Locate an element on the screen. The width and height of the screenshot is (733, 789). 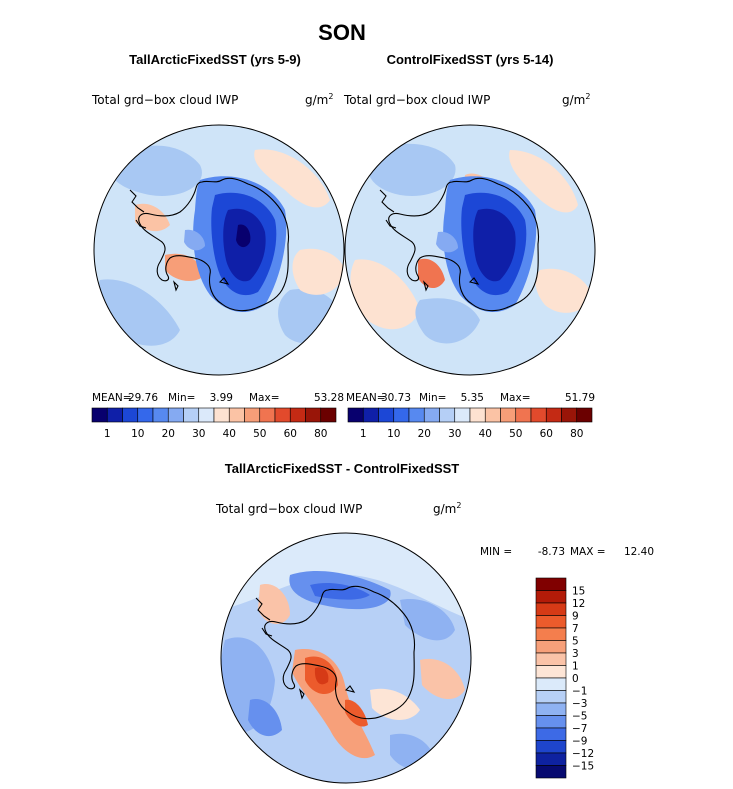
colorbar-tall-tick: 20 is located at coordinates (168, 434).